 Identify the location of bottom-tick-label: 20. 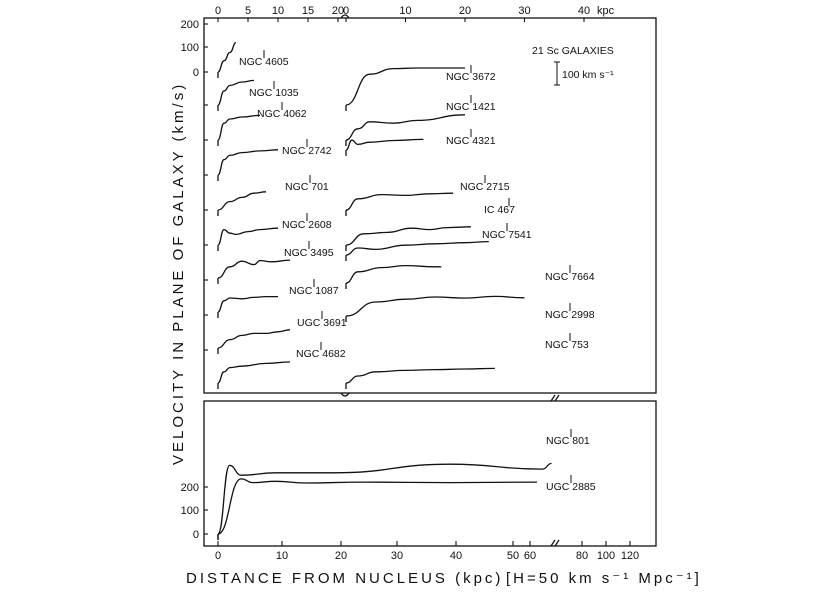
(341, 556).